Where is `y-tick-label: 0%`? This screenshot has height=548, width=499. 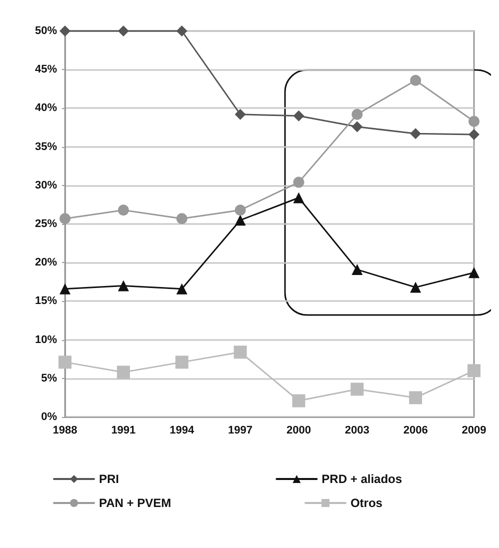 y-tick-label: 0% is located at coordinates (49, 417).